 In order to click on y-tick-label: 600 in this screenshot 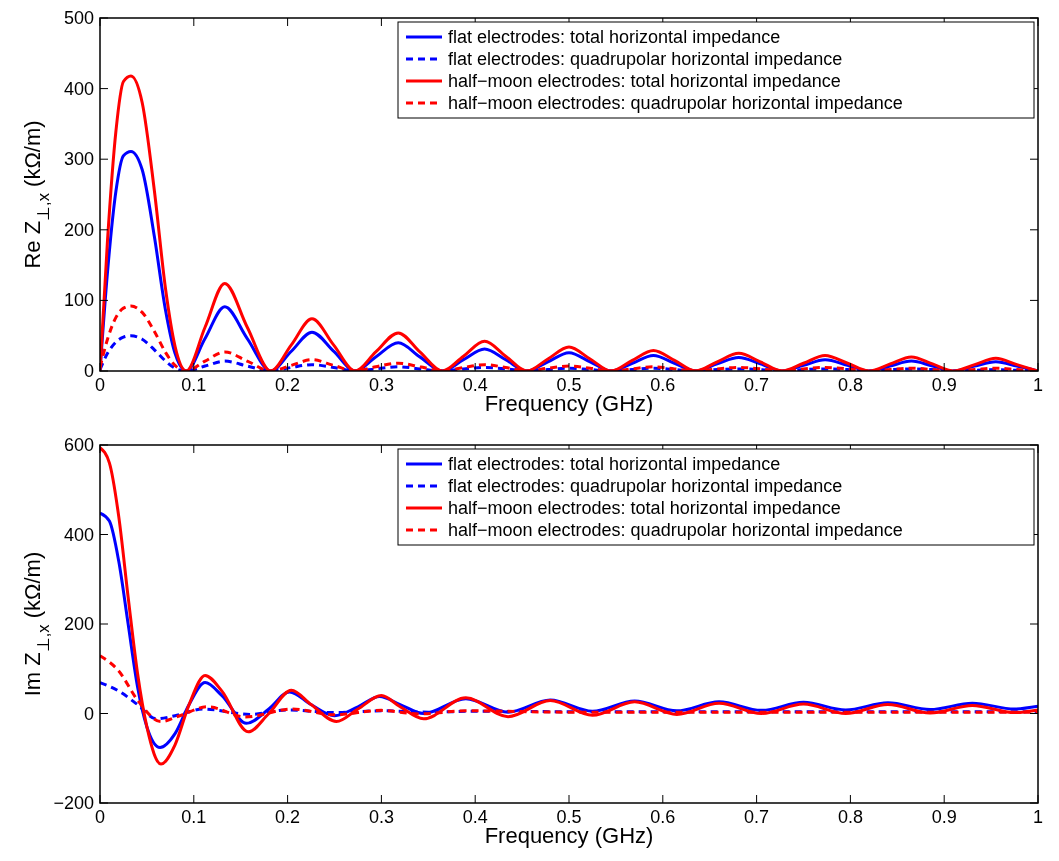, I will do `click(78, 445)`.